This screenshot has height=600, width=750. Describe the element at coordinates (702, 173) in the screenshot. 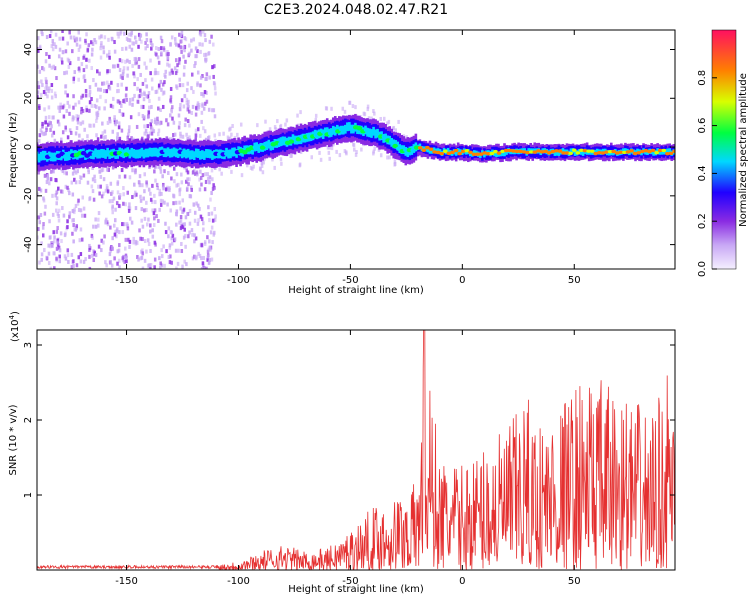

I see `colorbar-tick-label: 0.4` at that location.